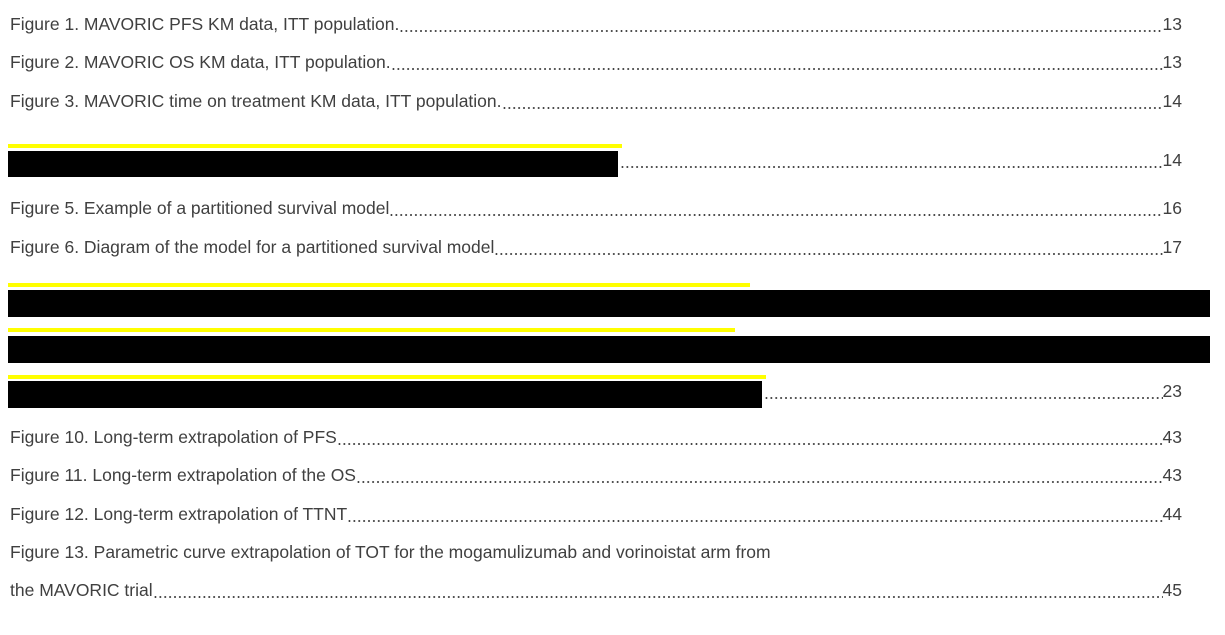 The width and height of the screenshot is (1225, 635). I want to click on toc-entry: 14, so click(901, 160).